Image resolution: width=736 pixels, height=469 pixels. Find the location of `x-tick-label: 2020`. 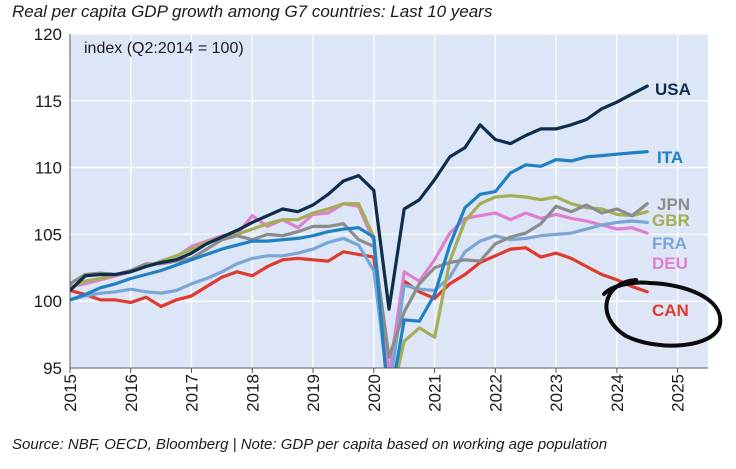

x-tick-label: 2020 is located at coordinates (374, 393).